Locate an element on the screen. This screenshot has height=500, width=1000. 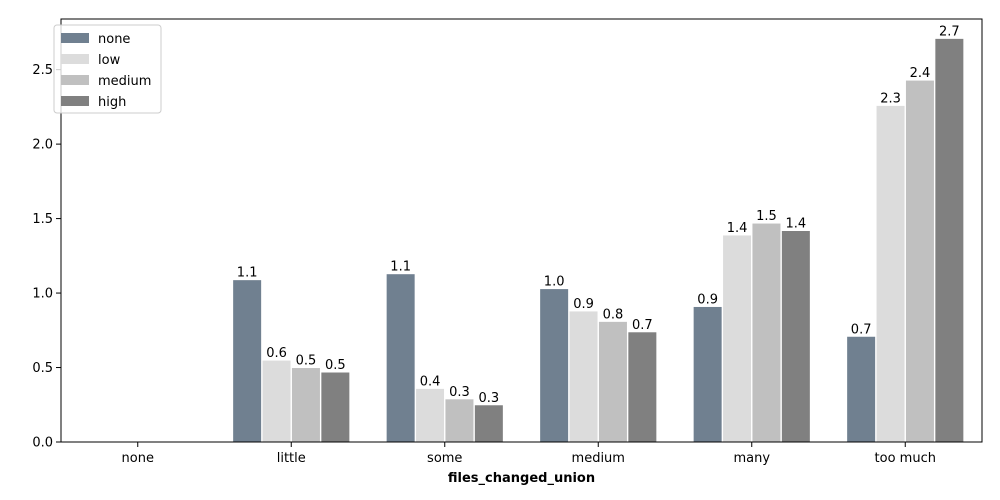
x-tick-label: some is located at coordinates (444, 458).